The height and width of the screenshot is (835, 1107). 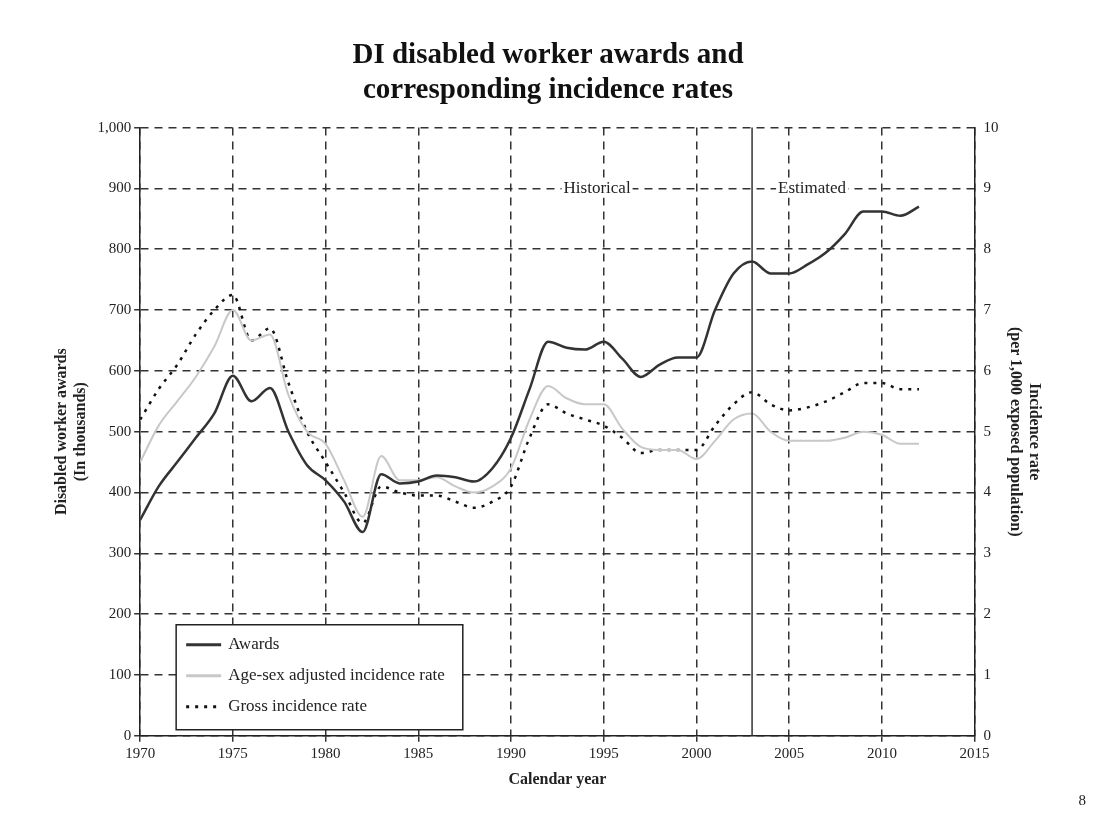 I want to click on y-tick-label: 800, so click(x=120, y=248).